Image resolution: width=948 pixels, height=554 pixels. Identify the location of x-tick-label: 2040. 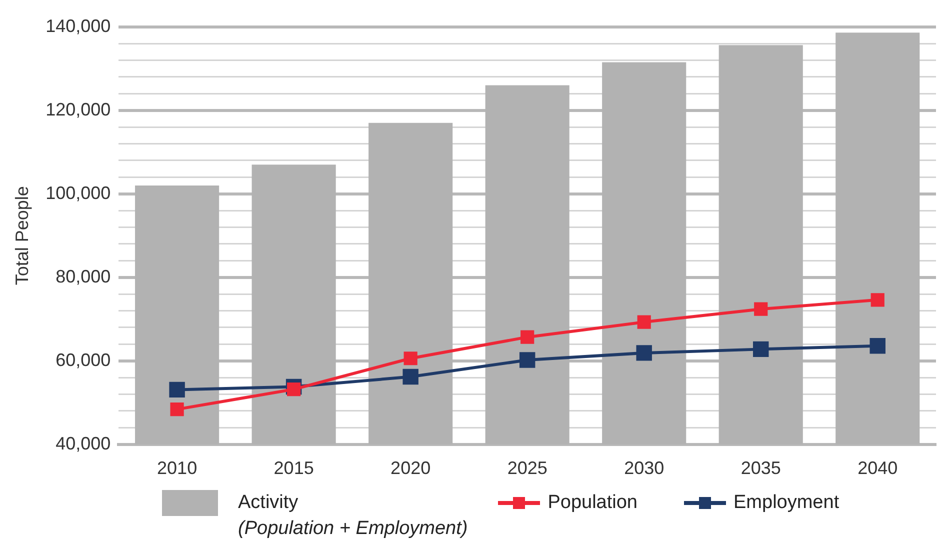
(878, 468).